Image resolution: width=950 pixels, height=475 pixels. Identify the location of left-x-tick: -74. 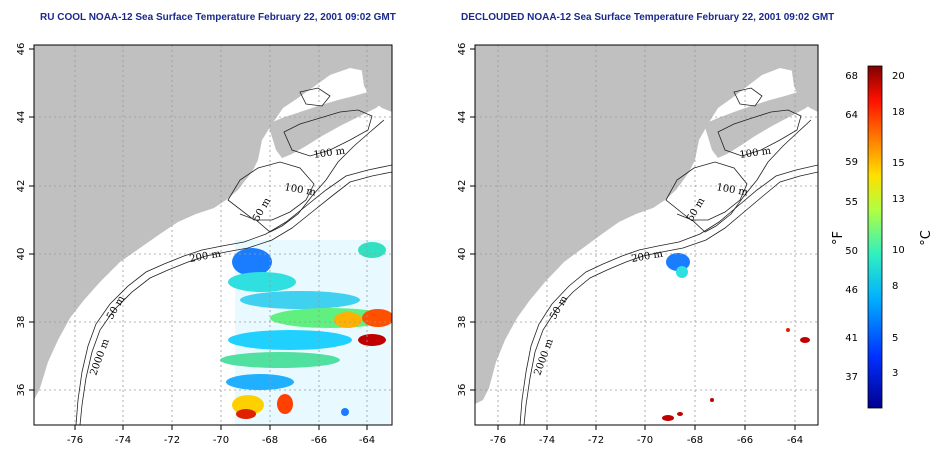
(123, 440).